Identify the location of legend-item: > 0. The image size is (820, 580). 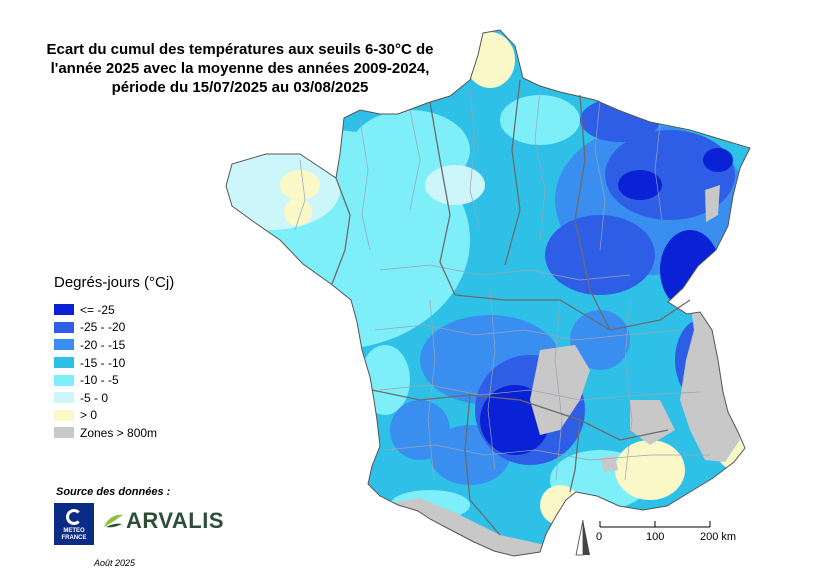
(114, 416).